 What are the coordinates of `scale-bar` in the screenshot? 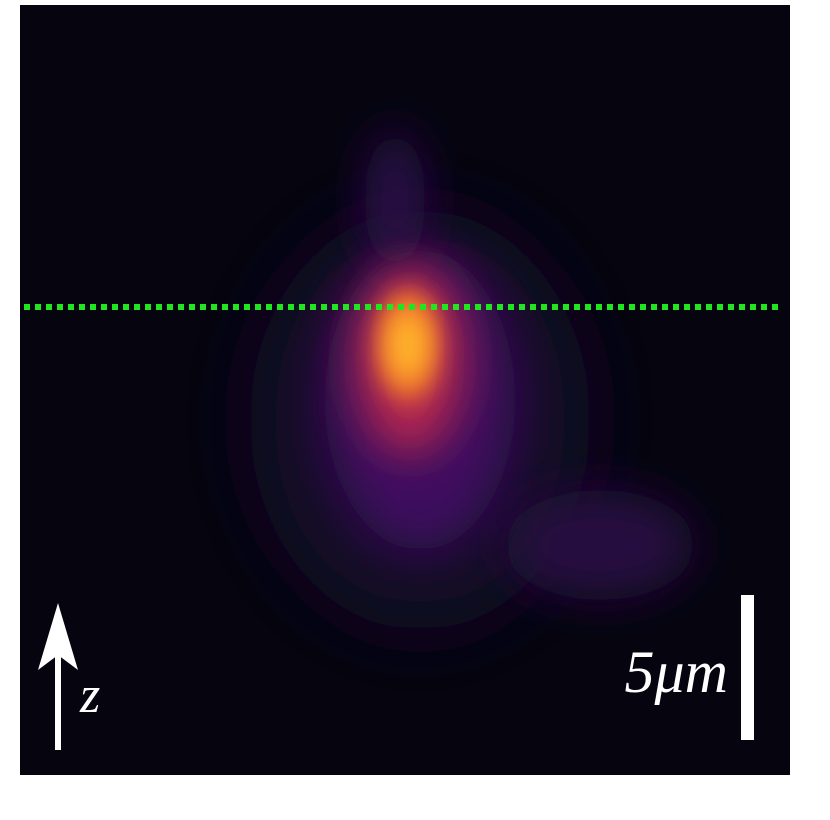 It's located at (747, 667).